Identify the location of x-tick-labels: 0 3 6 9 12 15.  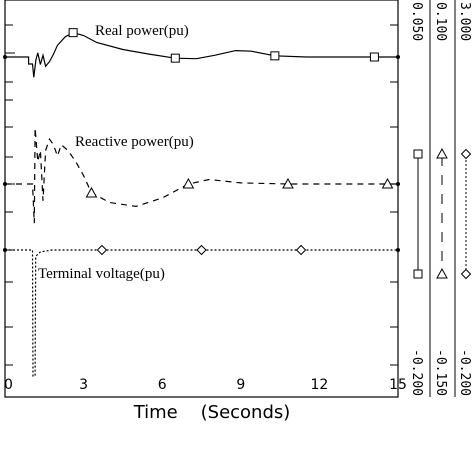
(205, 385).